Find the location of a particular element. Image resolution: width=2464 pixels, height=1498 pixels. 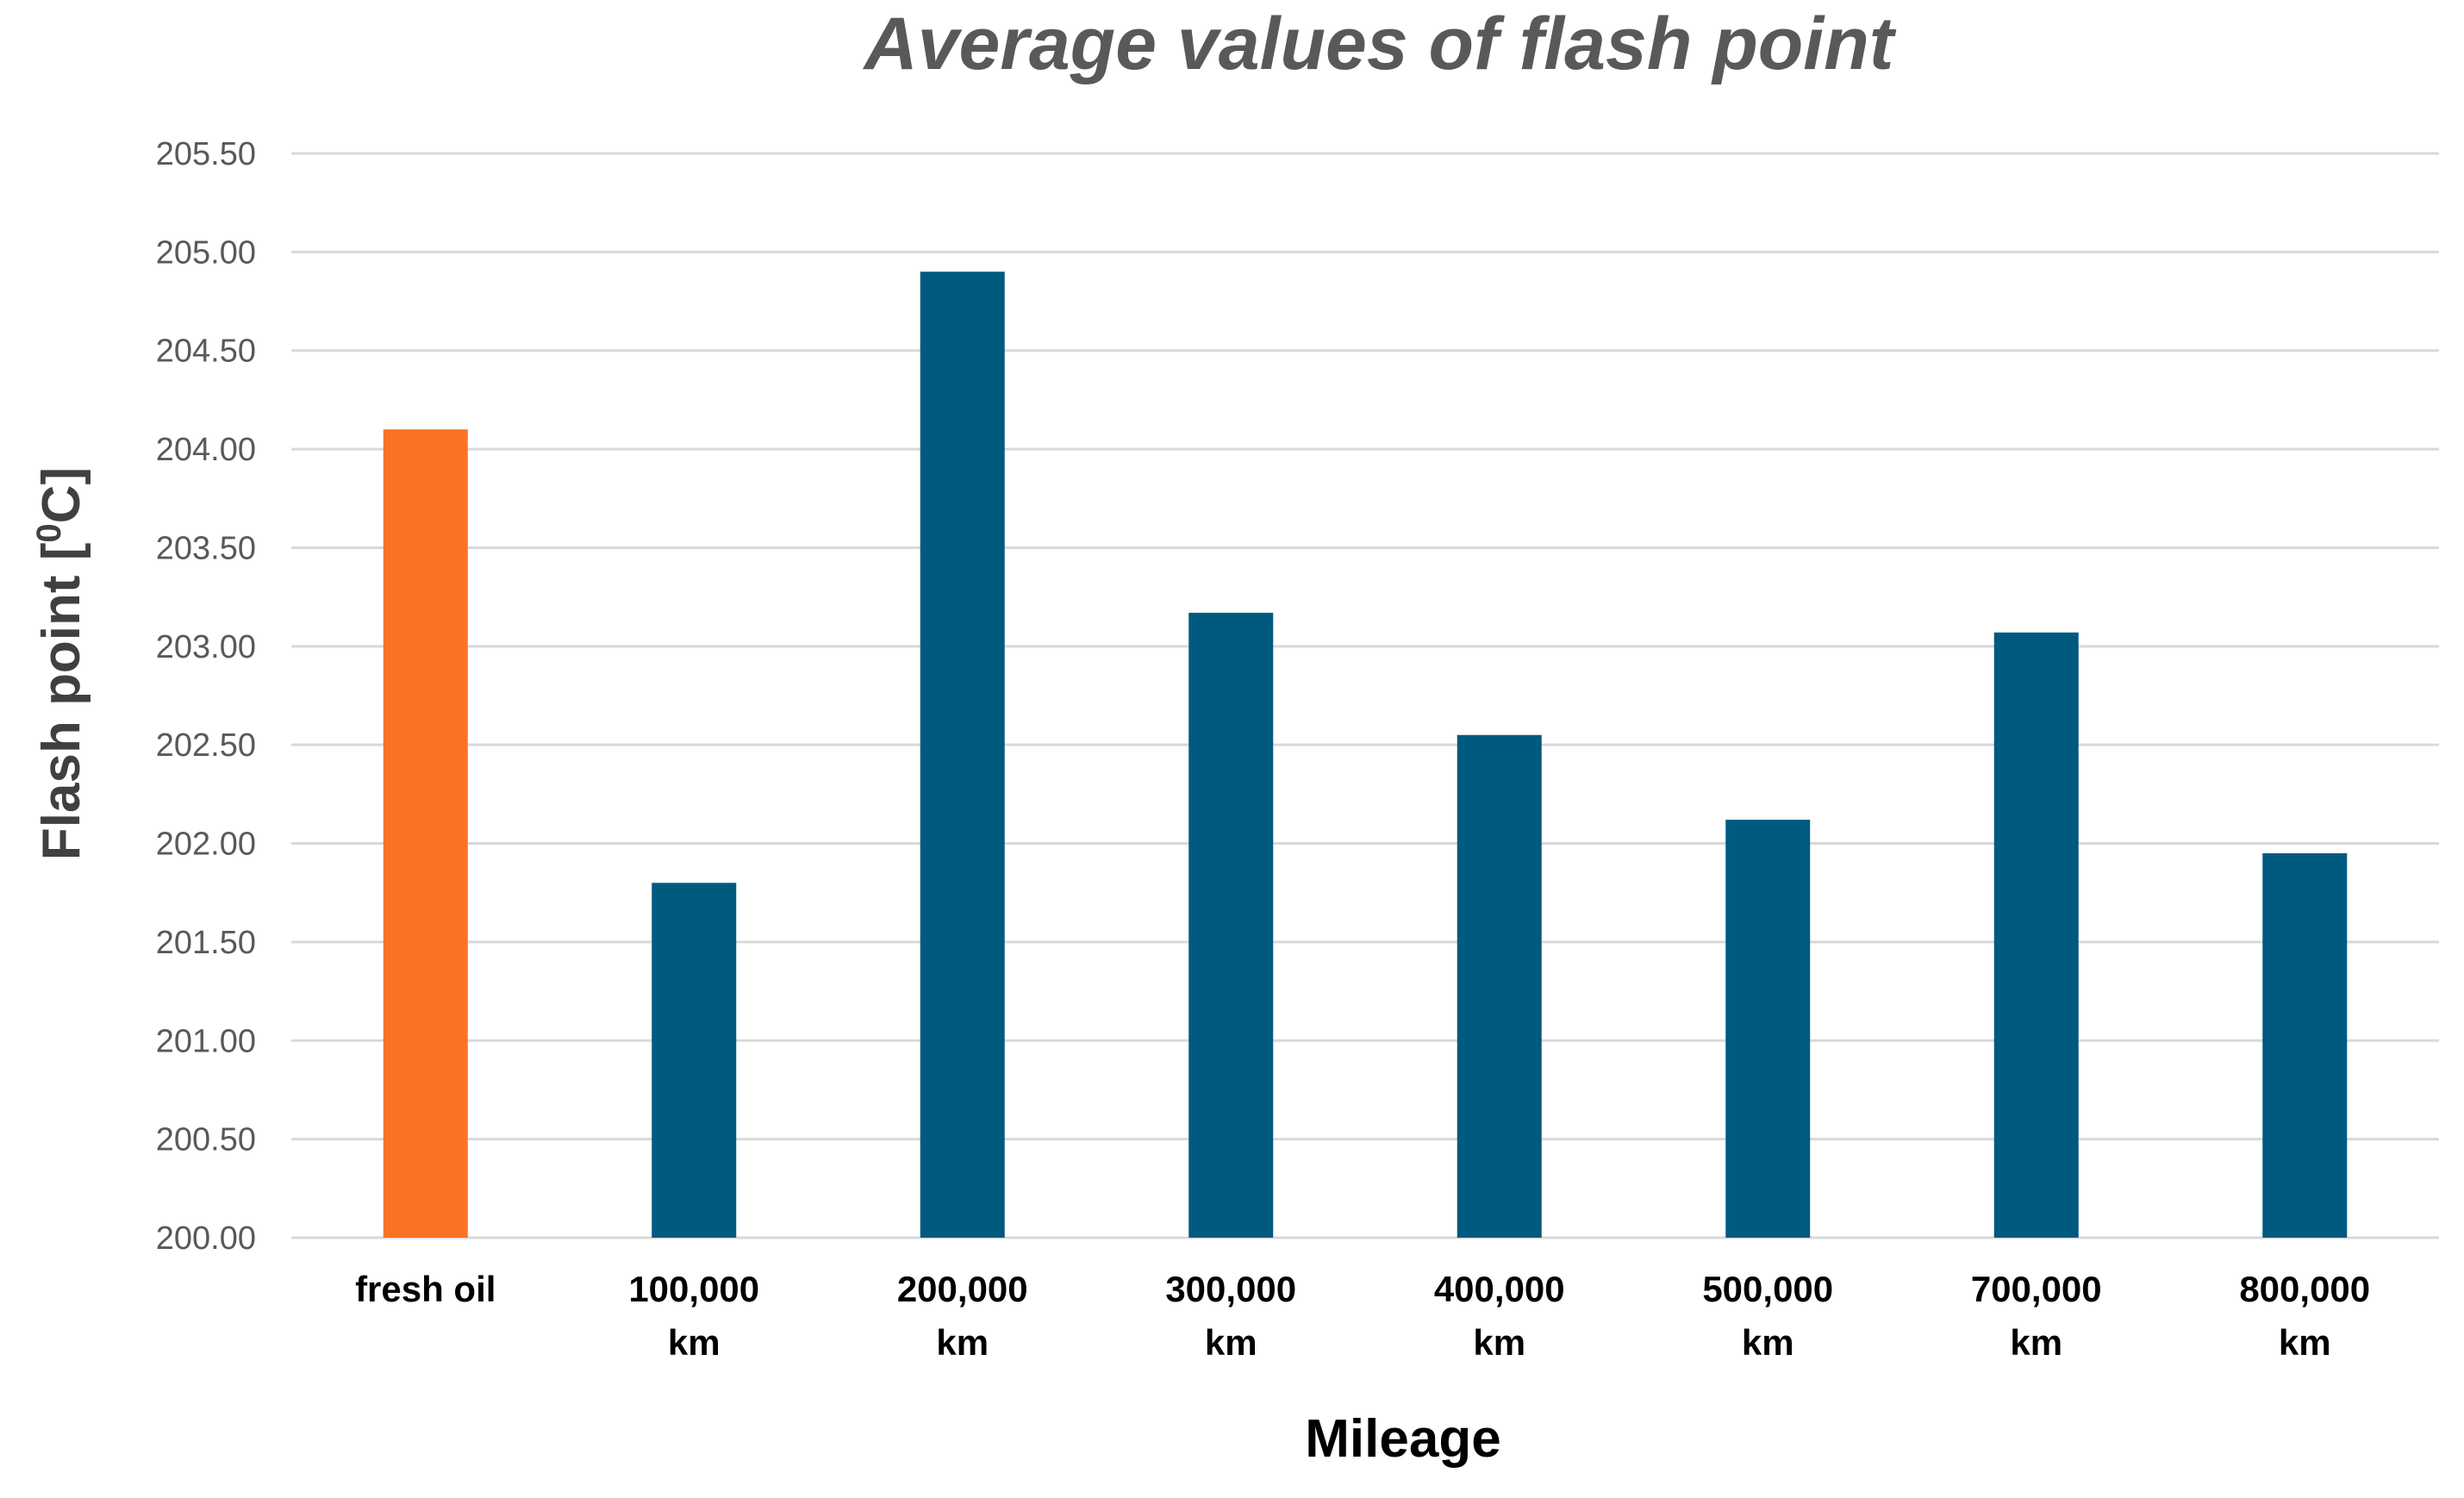

y-axis-label: Flash point [0C] is located at coordinates (60, 663).